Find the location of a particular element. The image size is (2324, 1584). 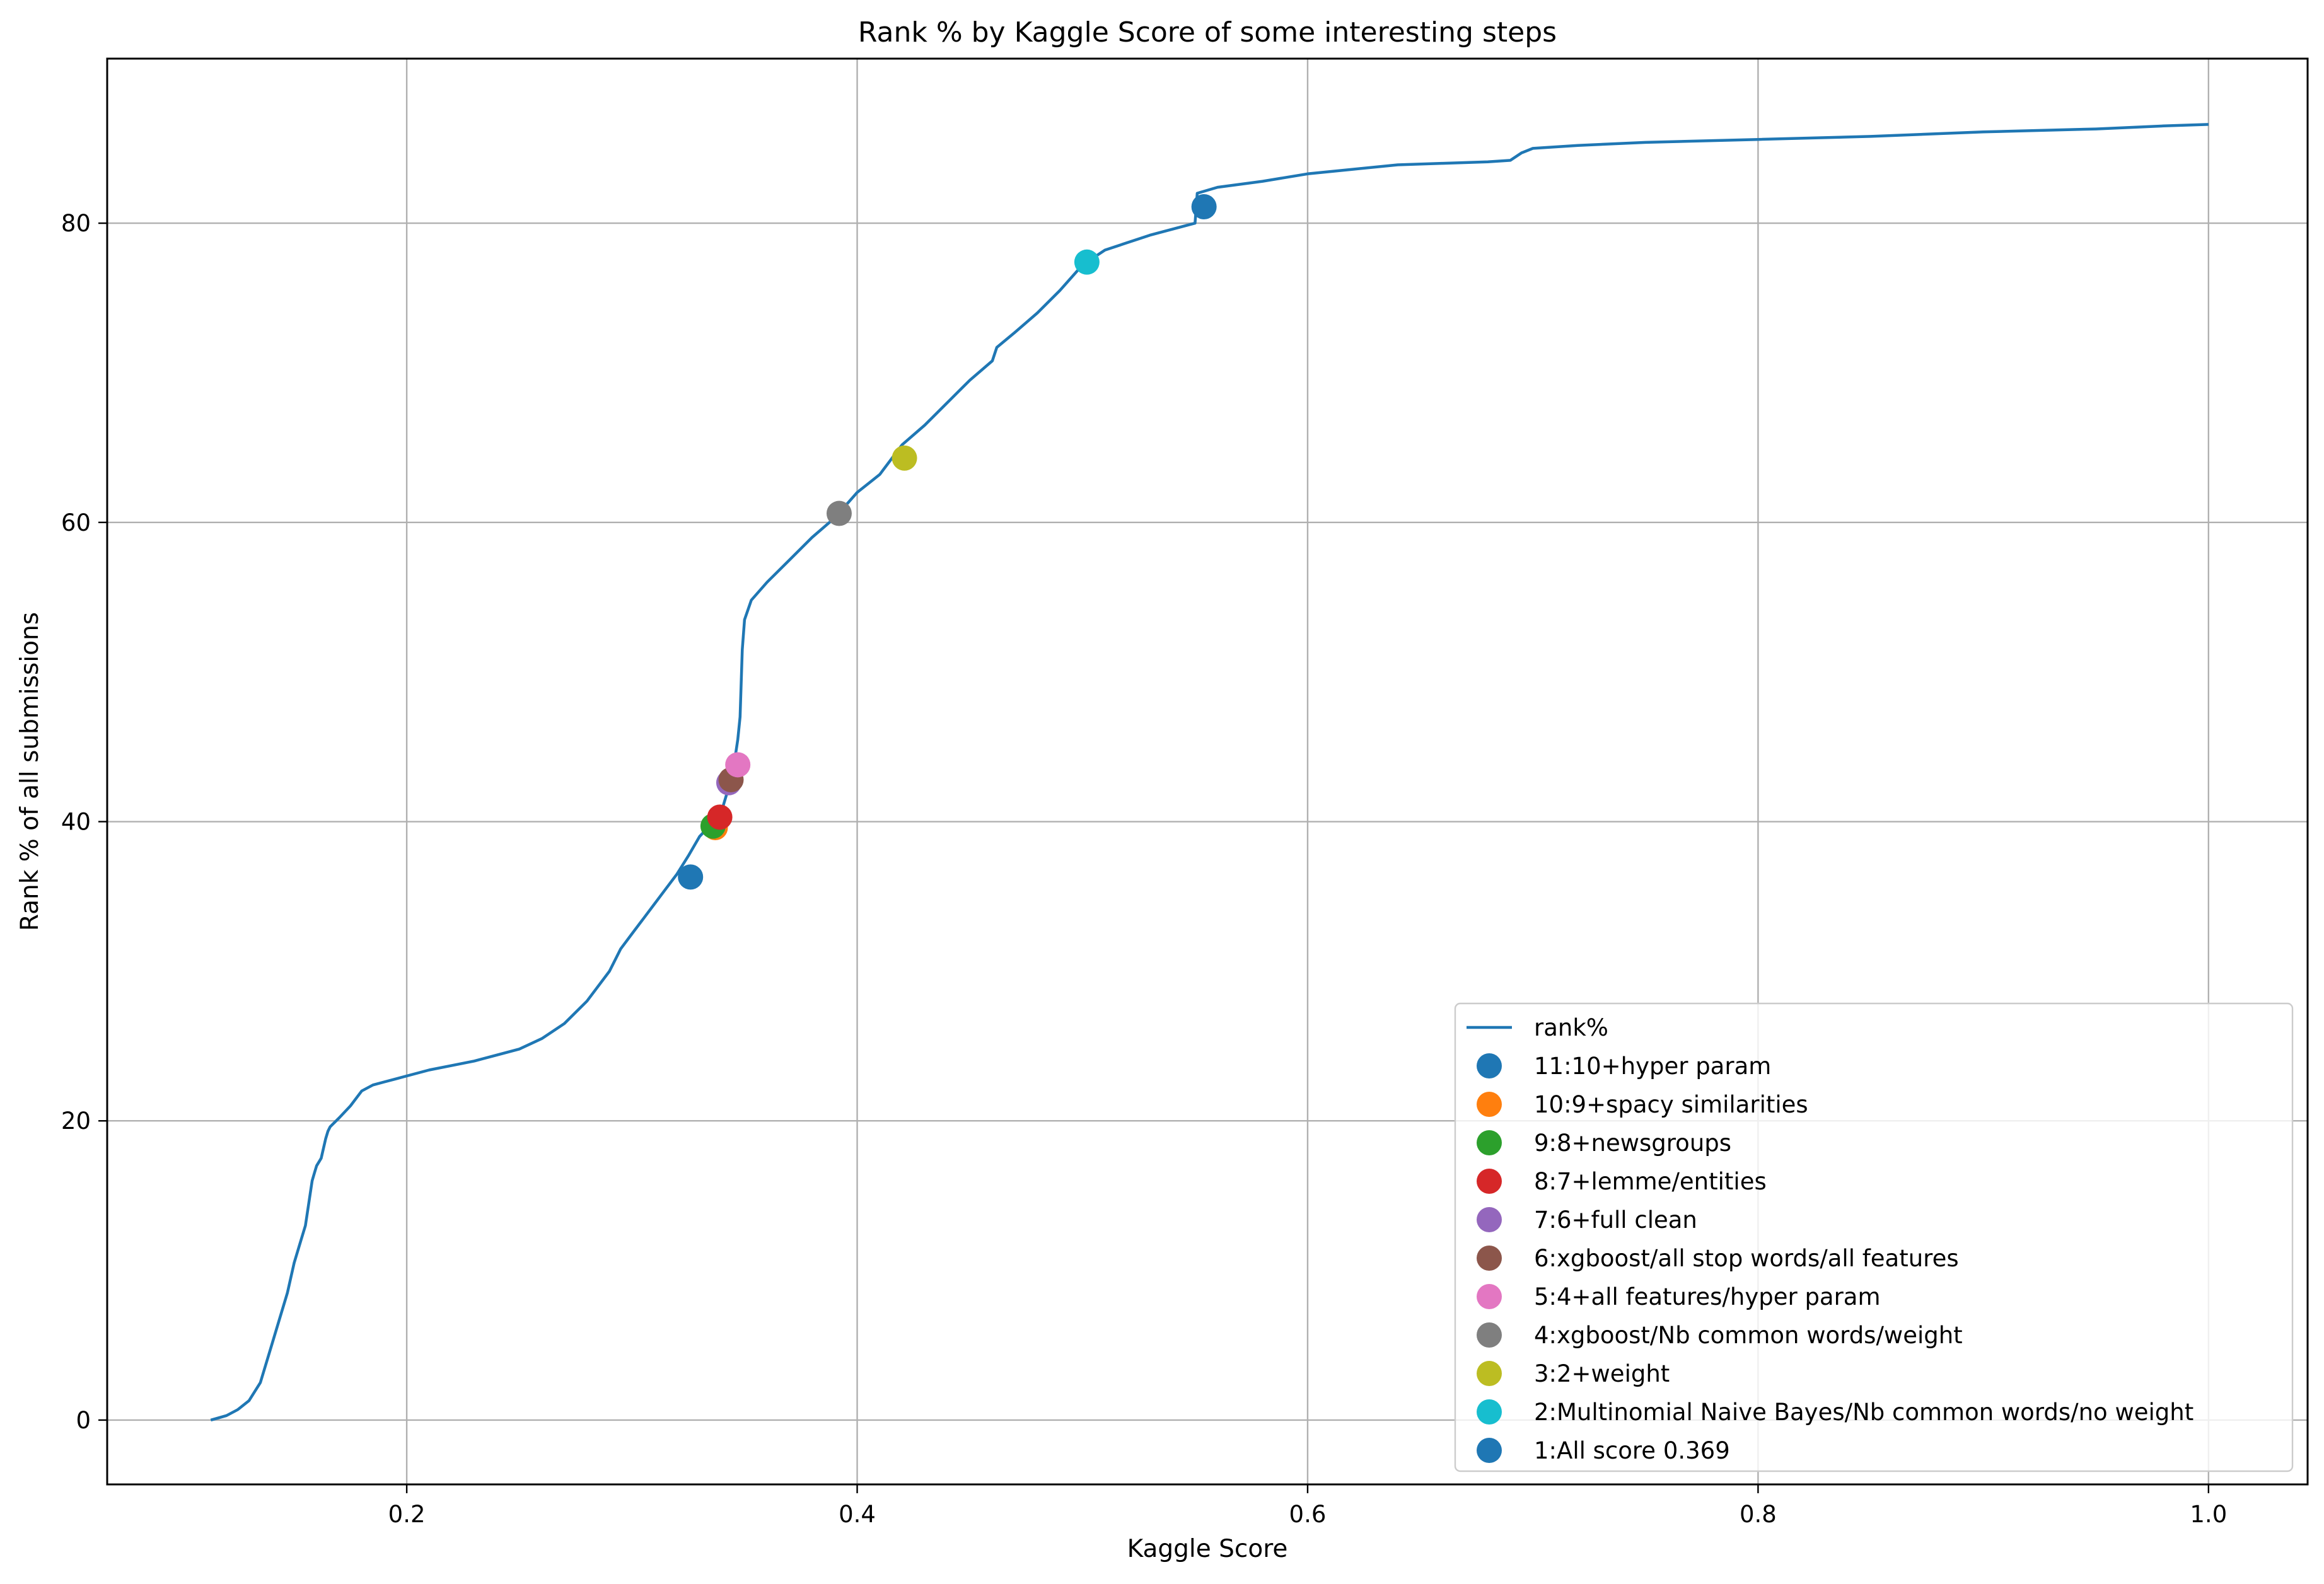

y-tick-label: 40 is located at coordinates (76, 822).